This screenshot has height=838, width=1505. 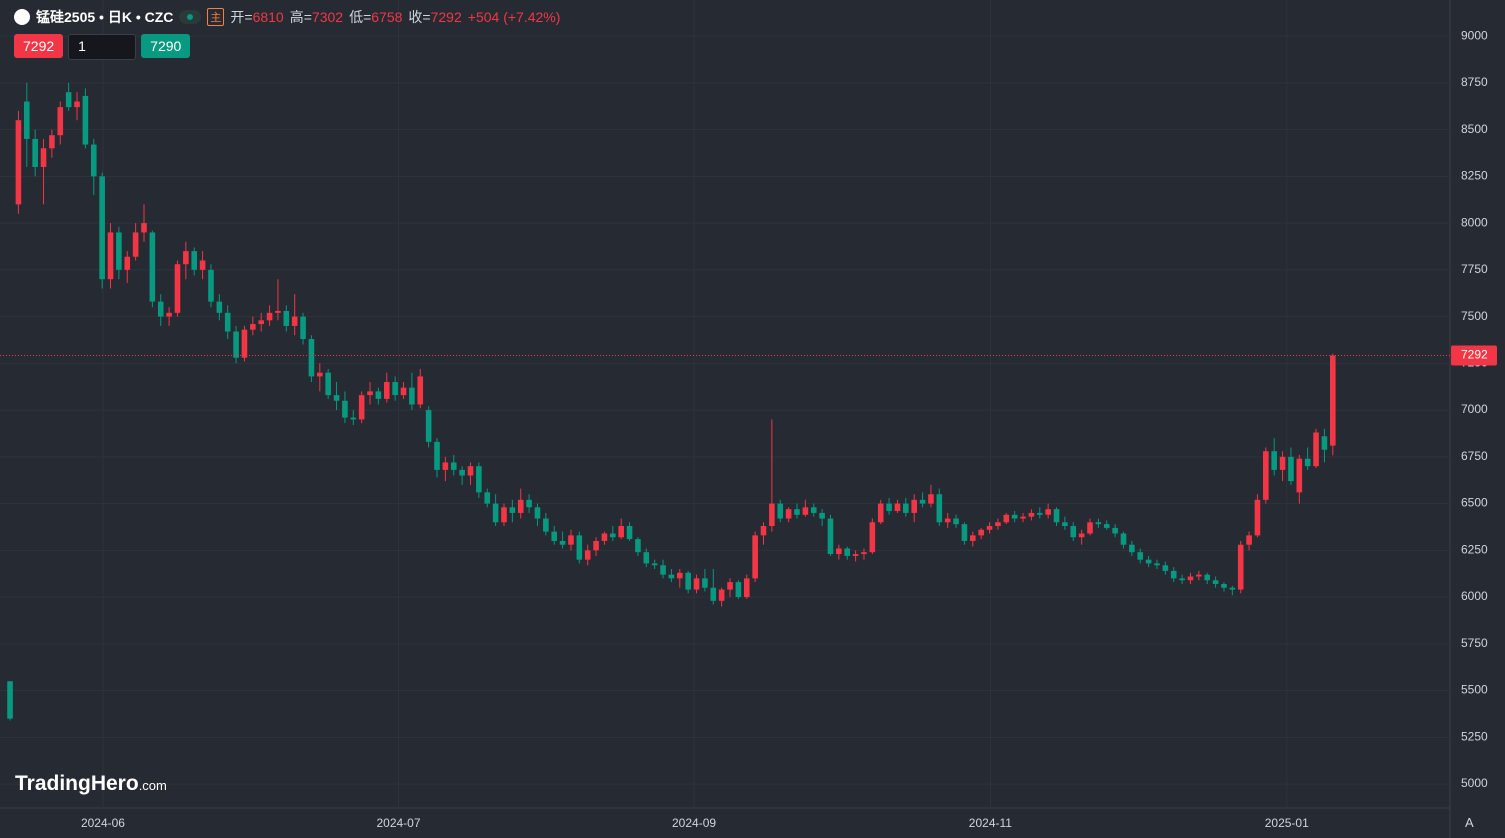 What do you see at coordinates (190, 17) in the screenshot?
I see `status-toggle` at bounding box center [190, 17].